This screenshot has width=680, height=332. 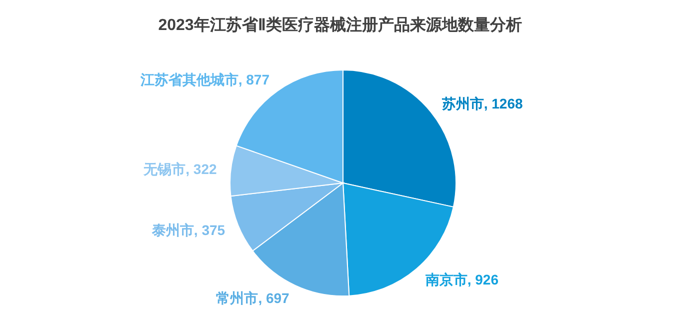 I want to click on slice-label: 无锡市, so click(x=164, y=169).